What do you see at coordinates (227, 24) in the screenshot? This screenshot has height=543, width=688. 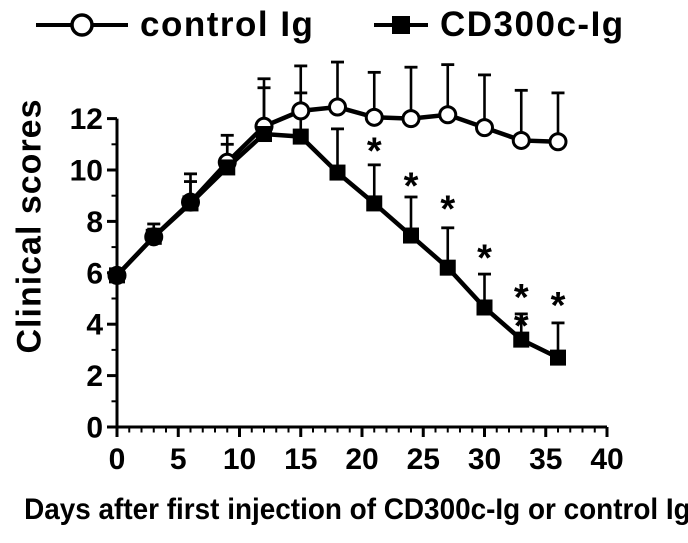 I see `legend-label-control-ig: control Ig` at bounding box center [227, 24].